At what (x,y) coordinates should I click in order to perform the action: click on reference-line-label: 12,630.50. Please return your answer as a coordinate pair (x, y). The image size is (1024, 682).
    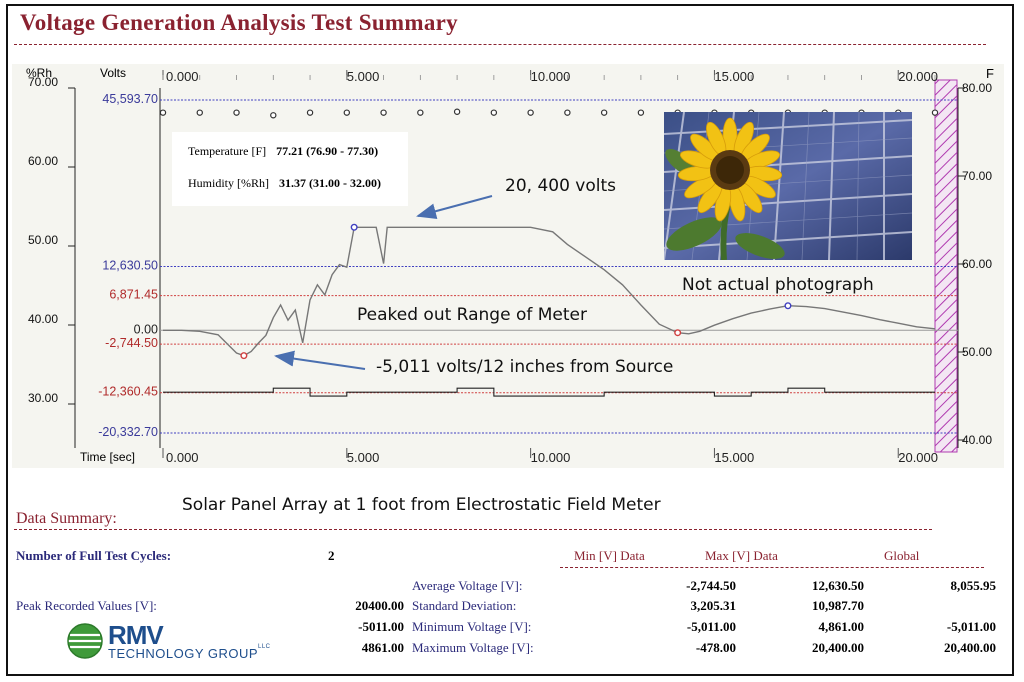
    Looking at the image, I should click on (130, 266).